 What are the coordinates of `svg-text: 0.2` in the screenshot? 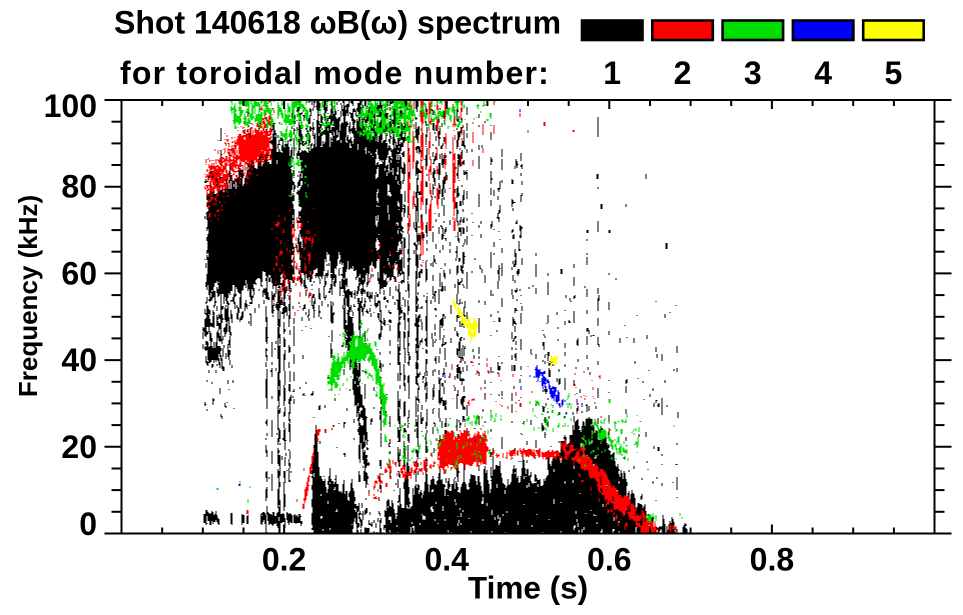 It's located at (284, 560).